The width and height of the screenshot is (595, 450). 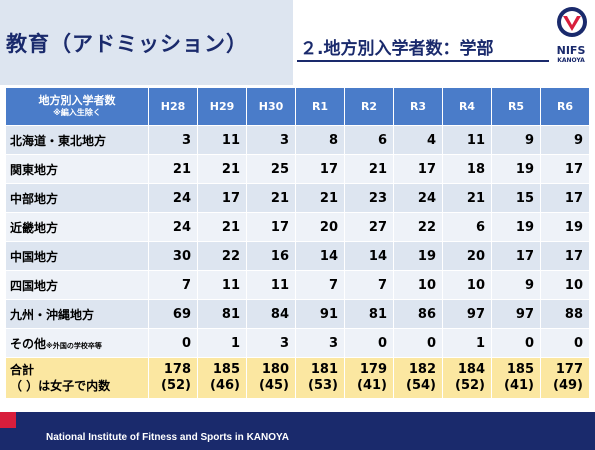 What do you see at coordinates (324, 369) in the screenshot?
I see `total-value: 181` at bounding box center [324, 369].